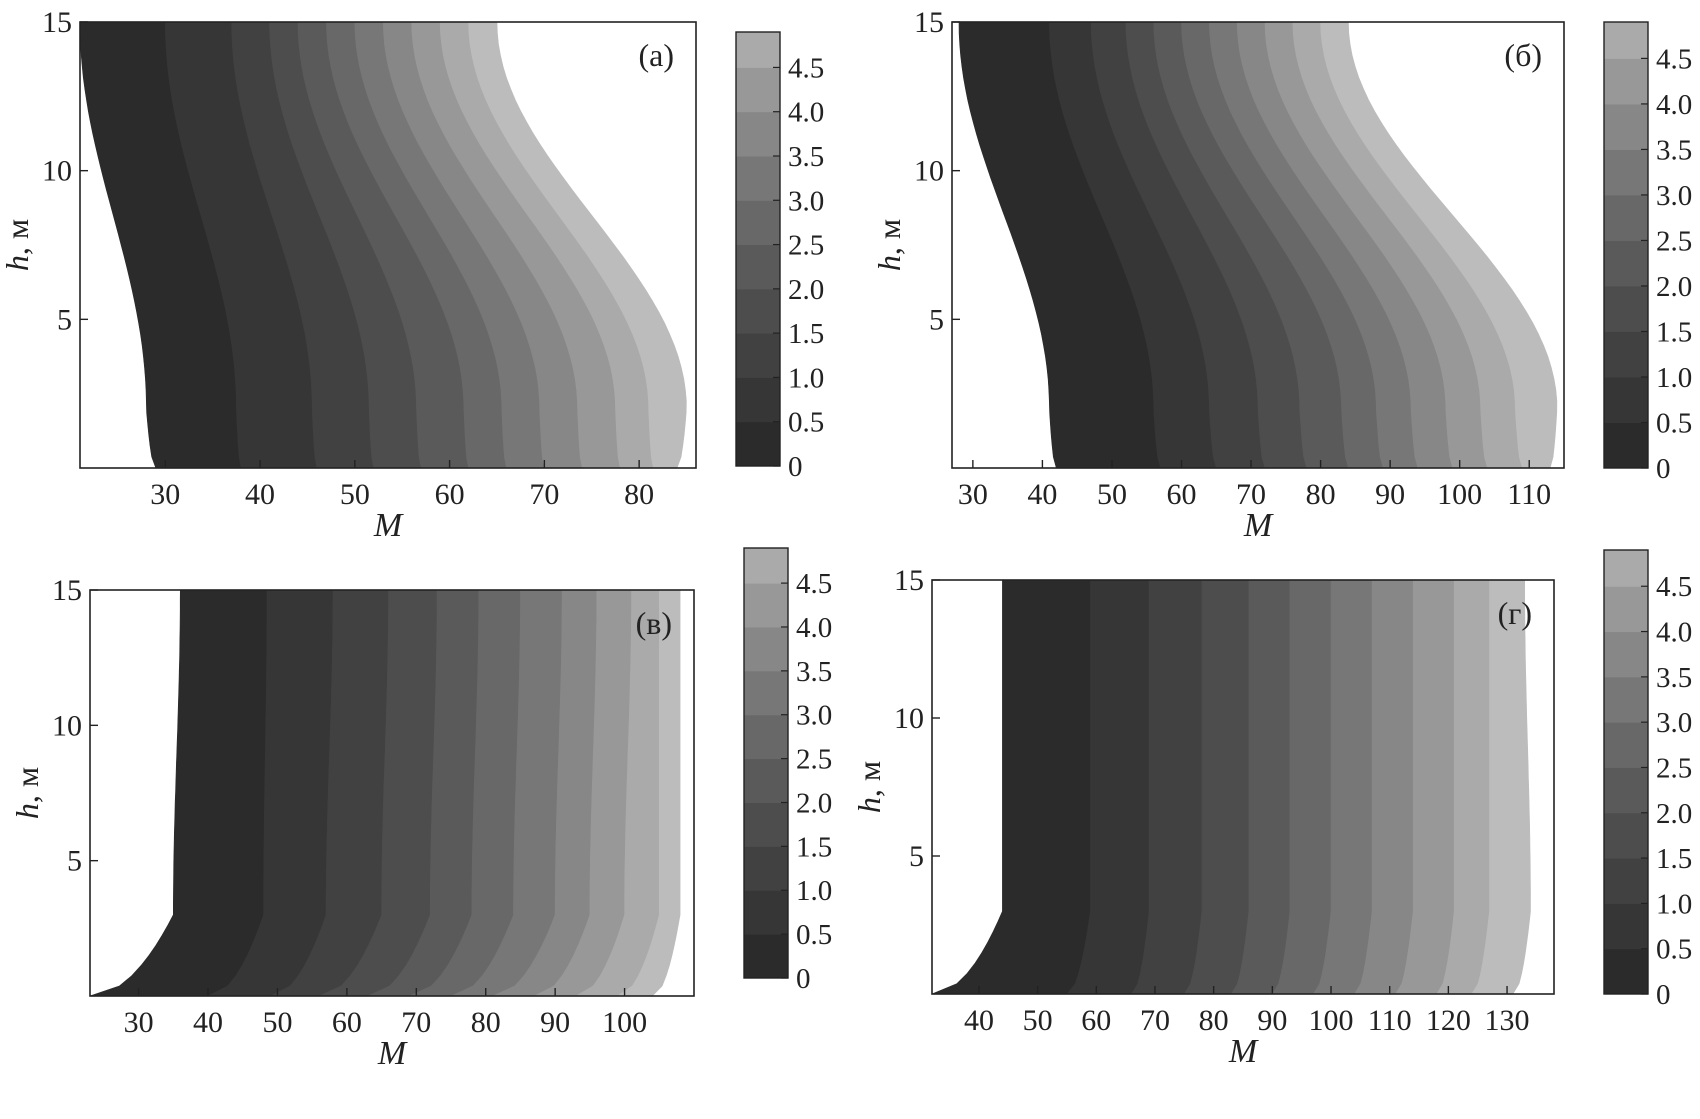 Image resolution: width=1700 pixels, height=1119 pixels. Describe the element at coordinates (814, 935) in the screenshot. I see `colorbar-tick-label: 0.5` at that location.